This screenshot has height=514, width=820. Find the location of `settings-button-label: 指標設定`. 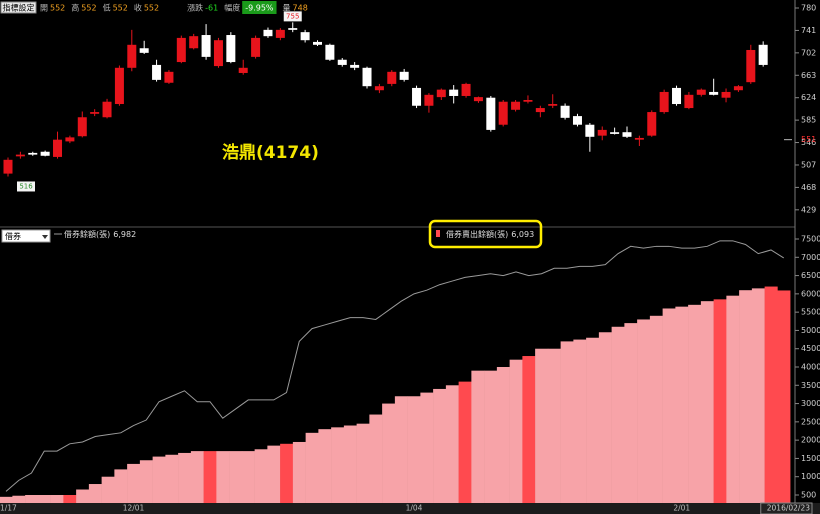

settings-button-label: 指標設定 is located at coordinates (19, 8).